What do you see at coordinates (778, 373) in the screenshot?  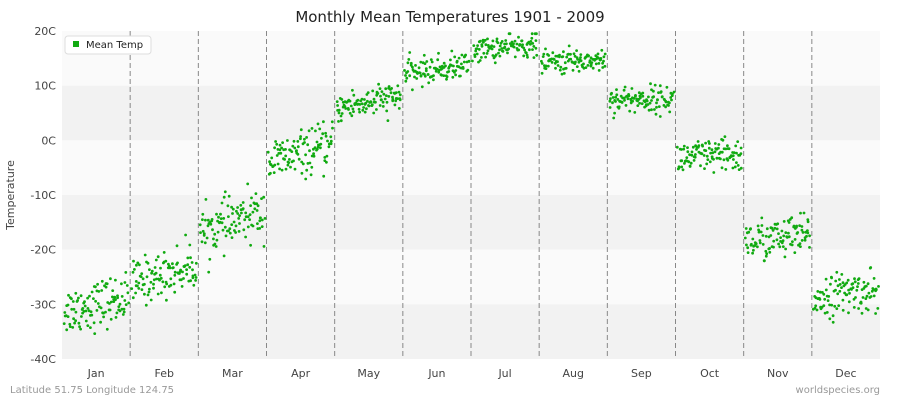 I see `x-tick-label: Nov` at bounding box center [778, 373].